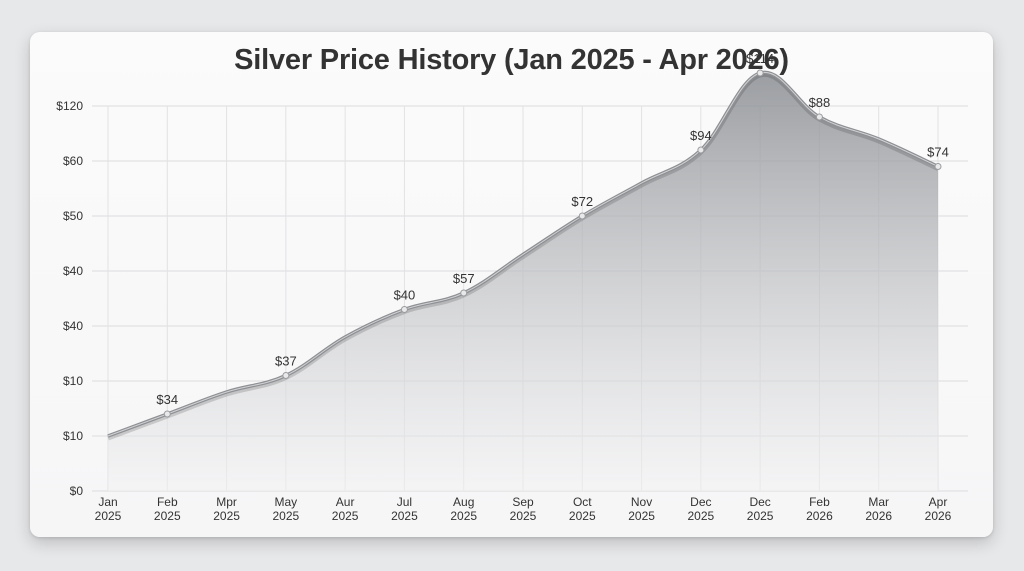  I want to click on data-label: $37, so click(286, 361).